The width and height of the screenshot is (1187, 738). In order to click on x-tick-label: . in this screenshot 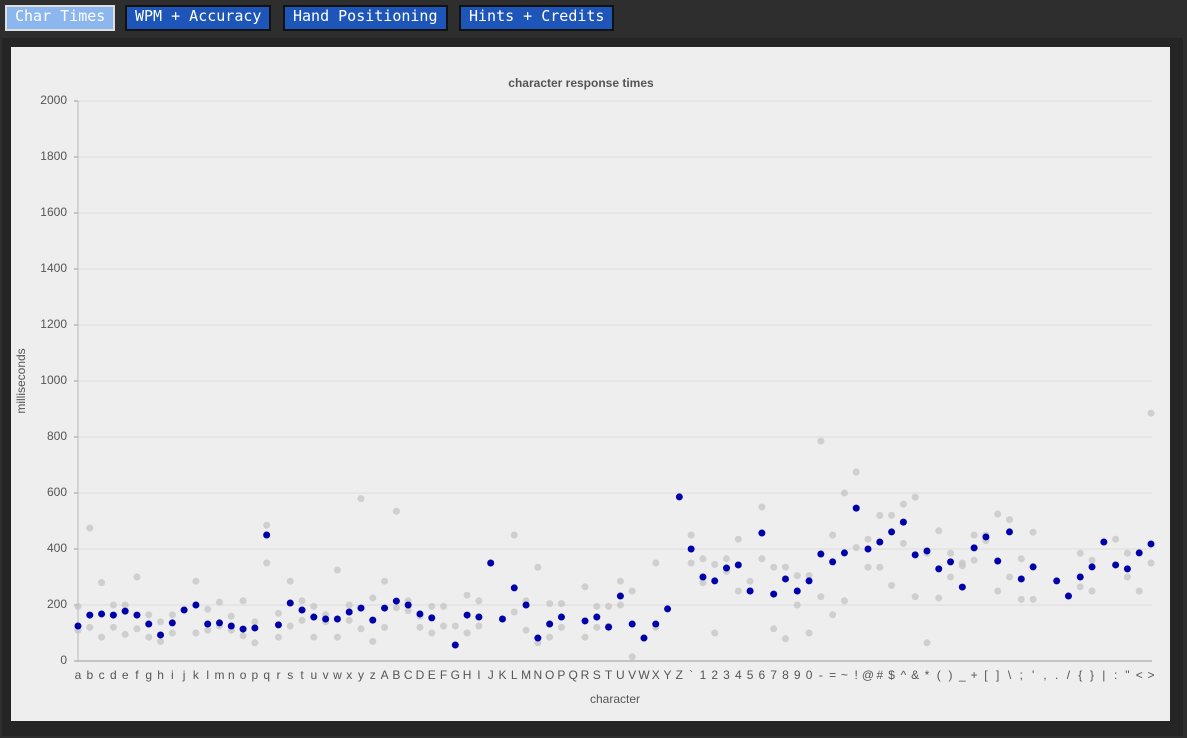, I will do `click(1056, 675)`.